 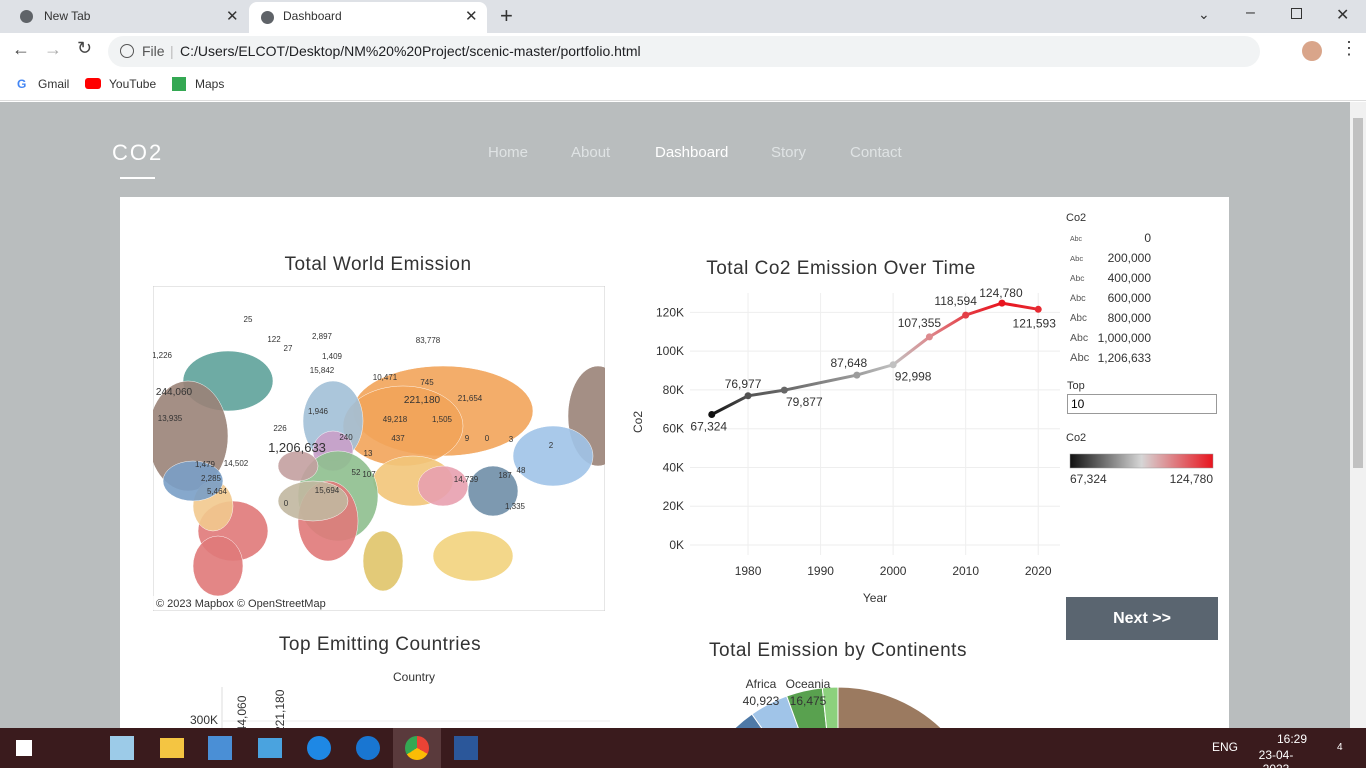 What do you see at coordinates (1130, 258) in the screenshot?
I see `legend-size-value: 200,000` at bounding box center [1130, 258].